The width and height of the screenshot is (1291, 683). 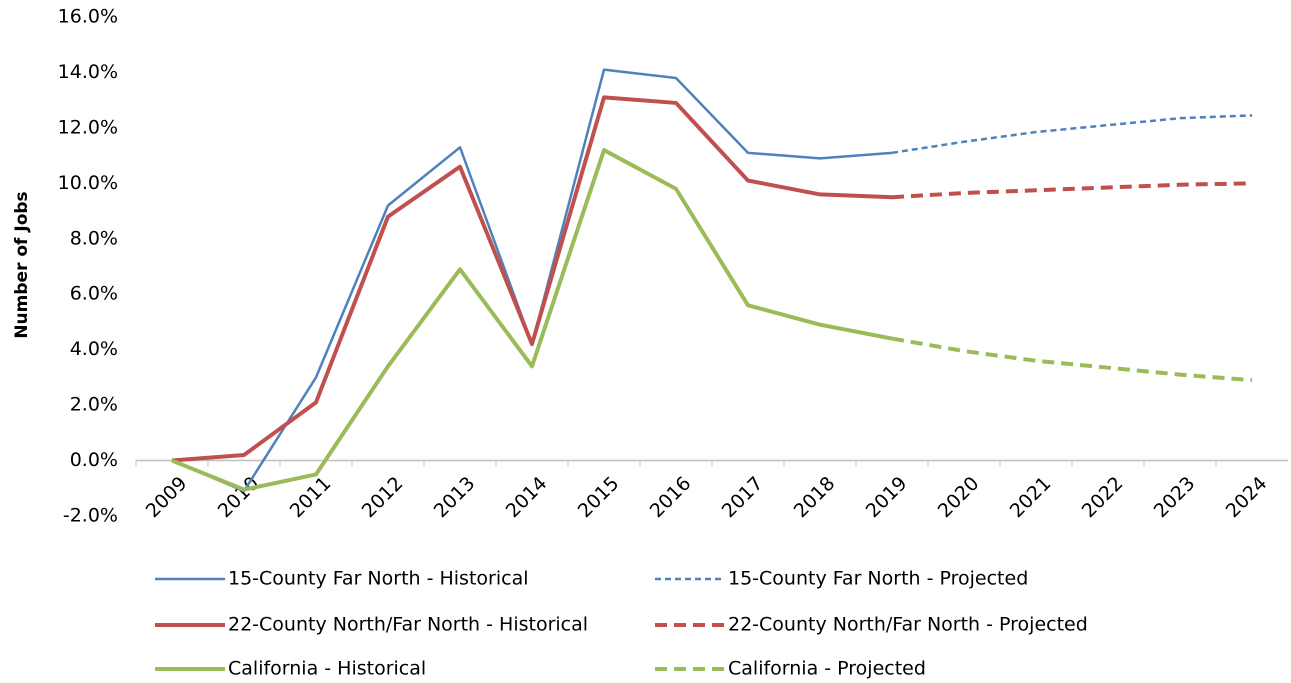 I want to click on legend-label: 15-County Far North - Projected, so click(x=878, y=579).